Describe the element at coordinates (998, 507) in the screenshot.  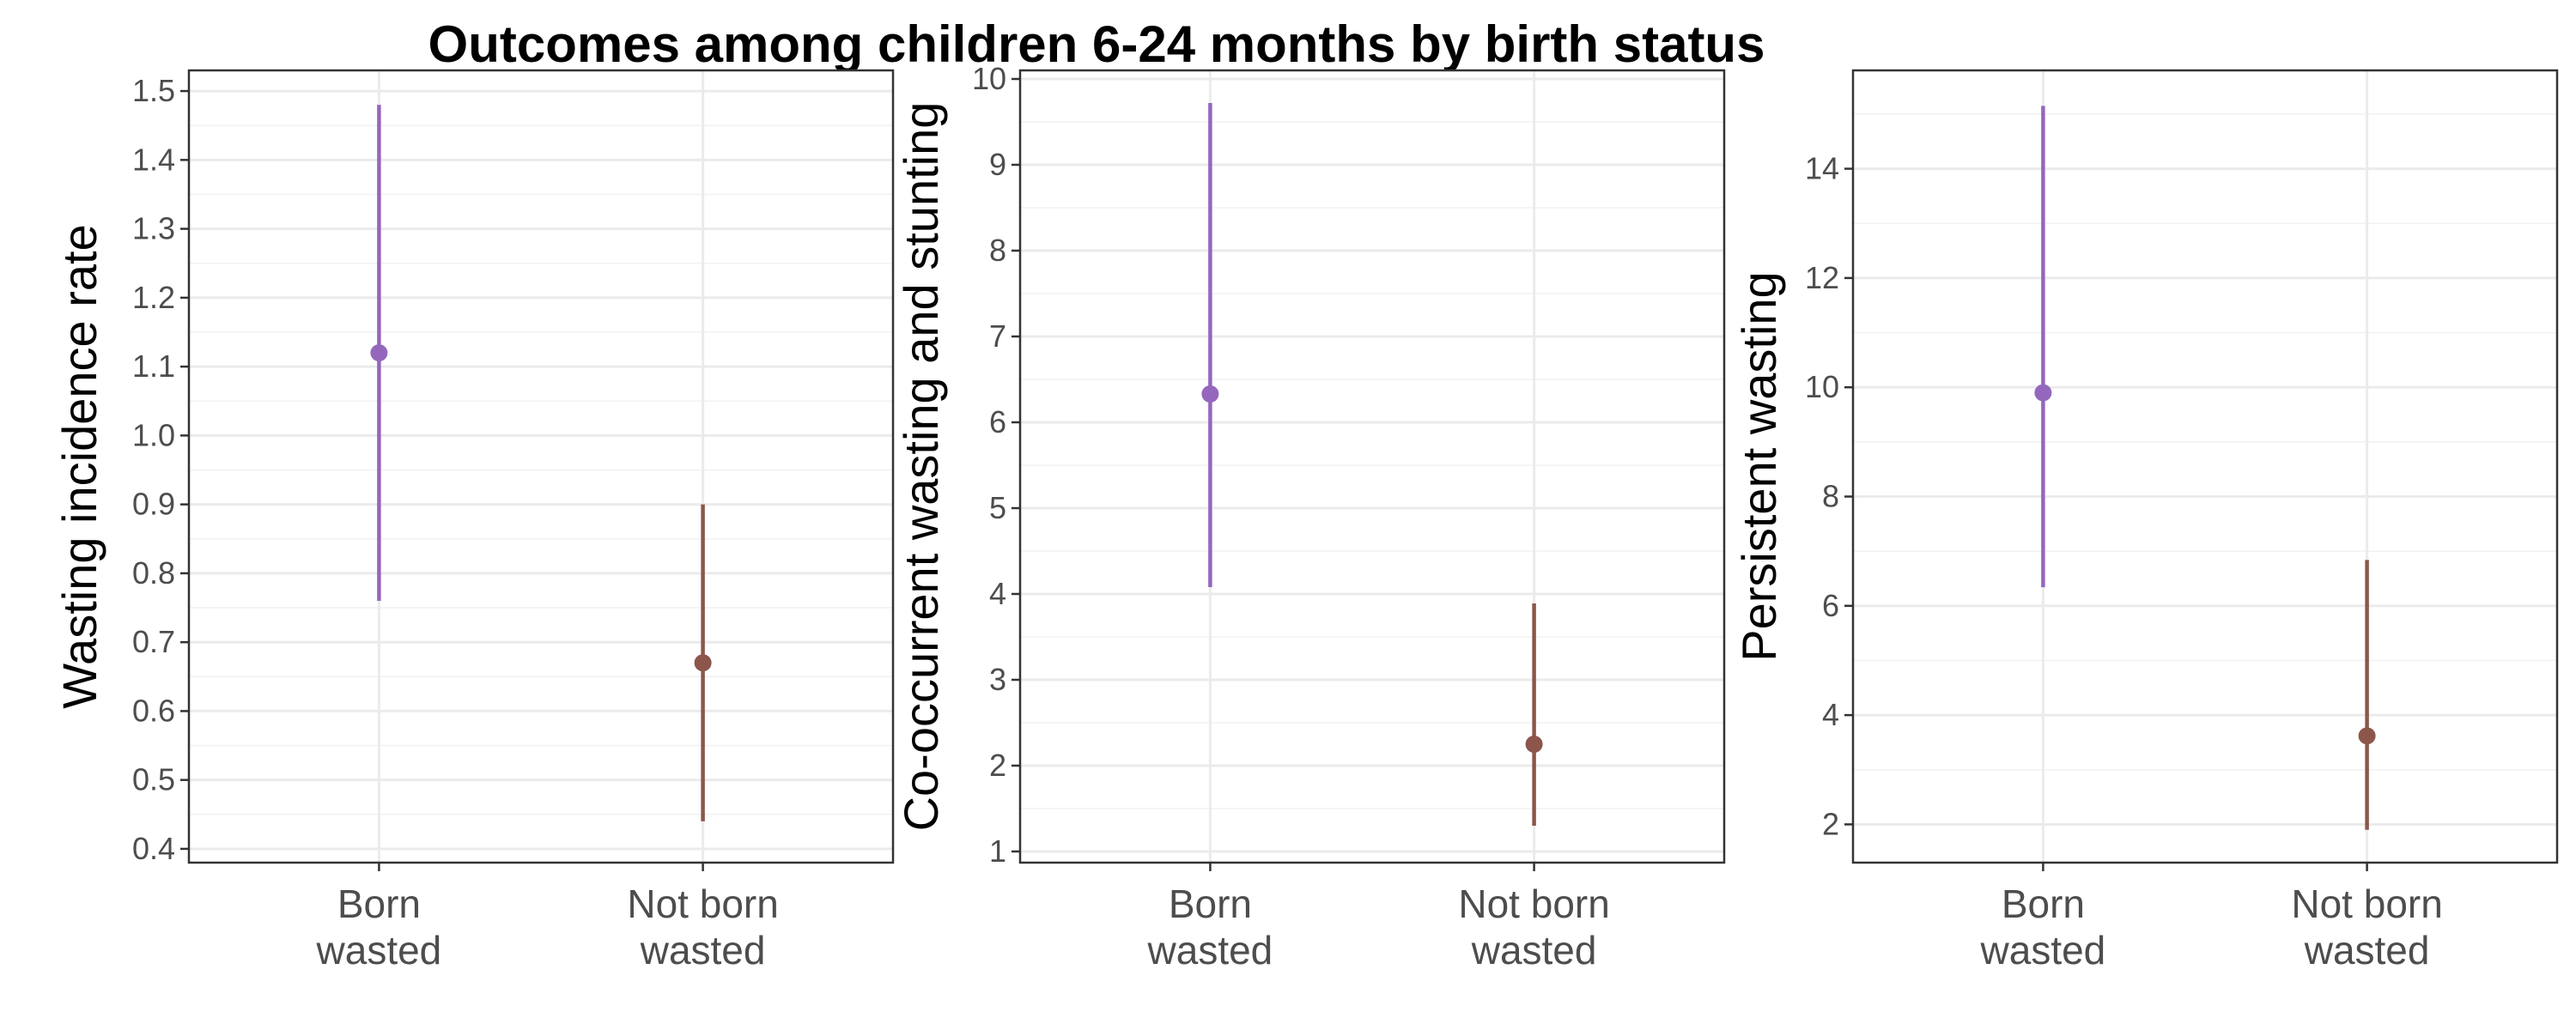
I see `y-tick-label: 5` at that location.